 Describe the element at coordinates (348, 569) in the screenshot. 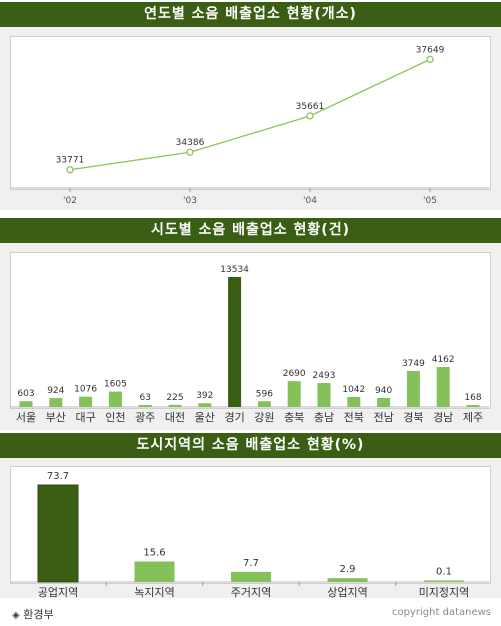

I see `bar-data-label: 2.9` at that location.